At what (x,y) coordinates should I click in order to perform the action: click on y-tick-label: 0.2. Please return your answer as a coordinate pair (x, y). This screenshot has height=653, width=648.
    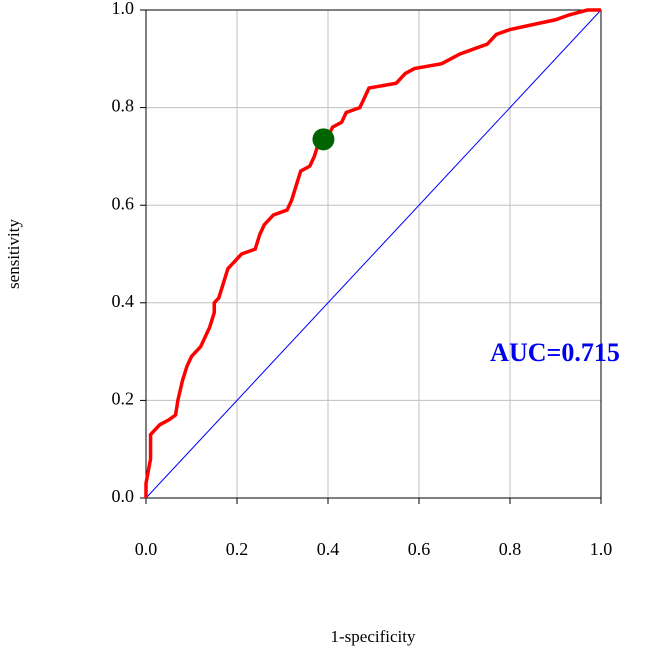
    Looking at the image, I should click on (123, 399).